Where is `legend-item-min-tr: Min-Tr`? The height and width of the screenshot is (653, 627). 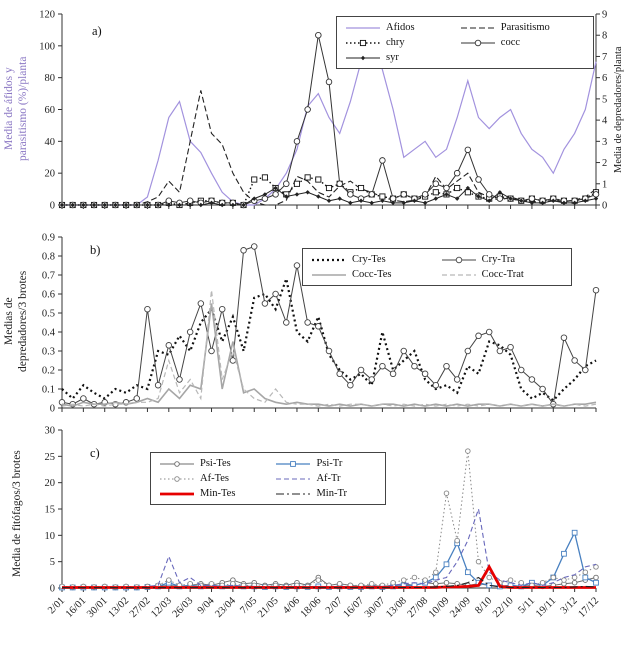 legend-item-min-tr: Min-Tr is located at coordinates (326, 493).